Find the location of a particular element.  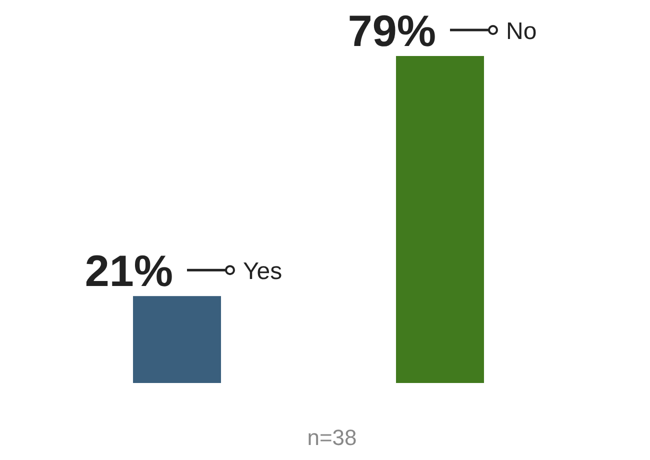

data-label: 21% is located at coordinates (128, 271).